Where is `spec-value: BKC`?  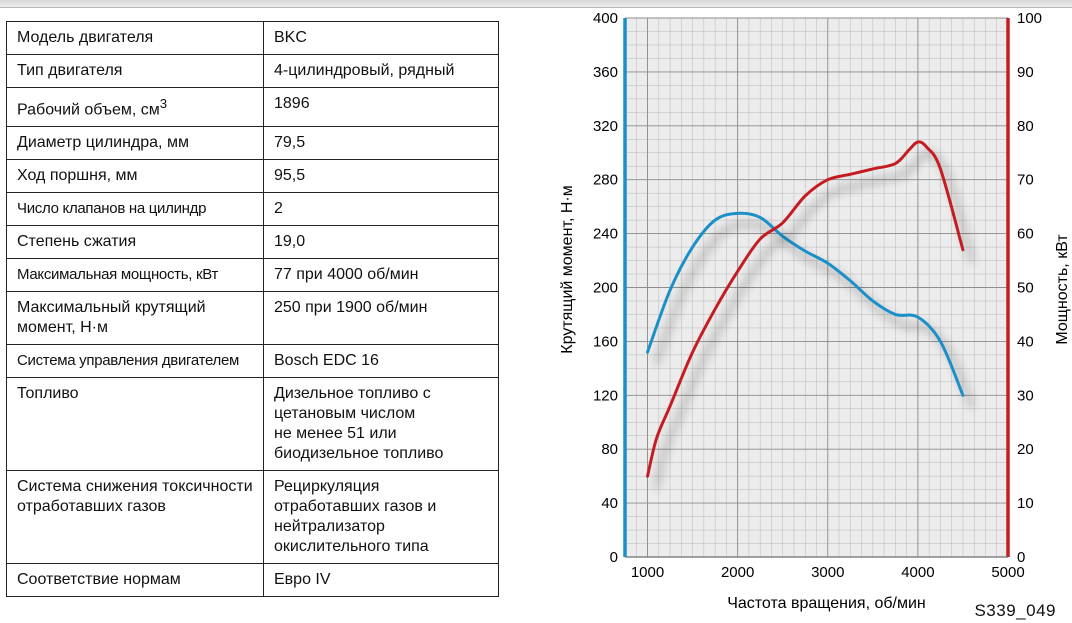
spec-value: BKC is located at coordinates (381, 38).